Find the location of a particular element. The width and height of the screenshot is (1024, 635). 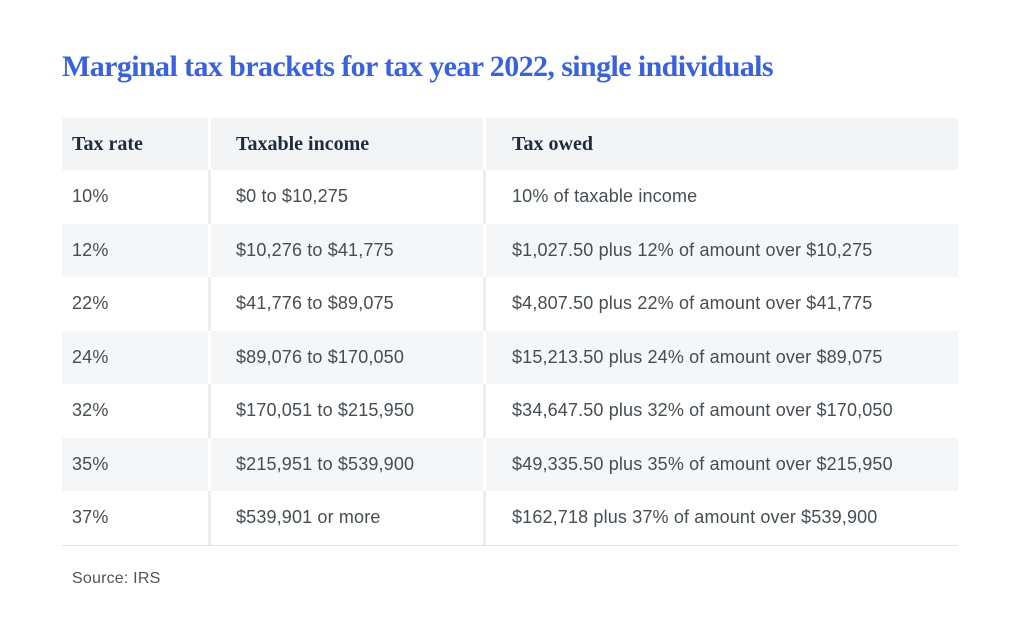

table-header-row: Tax rate Taxable income Tax owed is located at coordinates (510, 144).